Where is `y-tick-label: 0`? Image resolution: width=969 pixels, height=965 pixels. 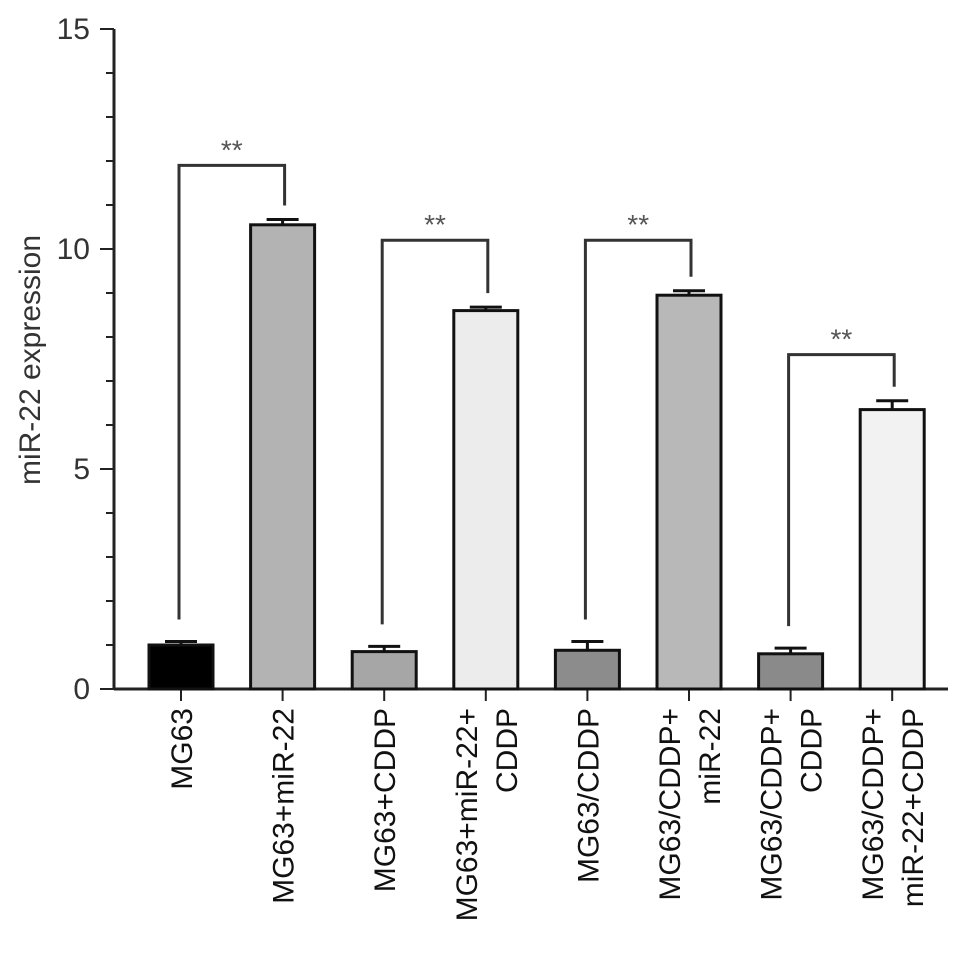
y-tick-label: 0 is located at coordinates (81, 689).